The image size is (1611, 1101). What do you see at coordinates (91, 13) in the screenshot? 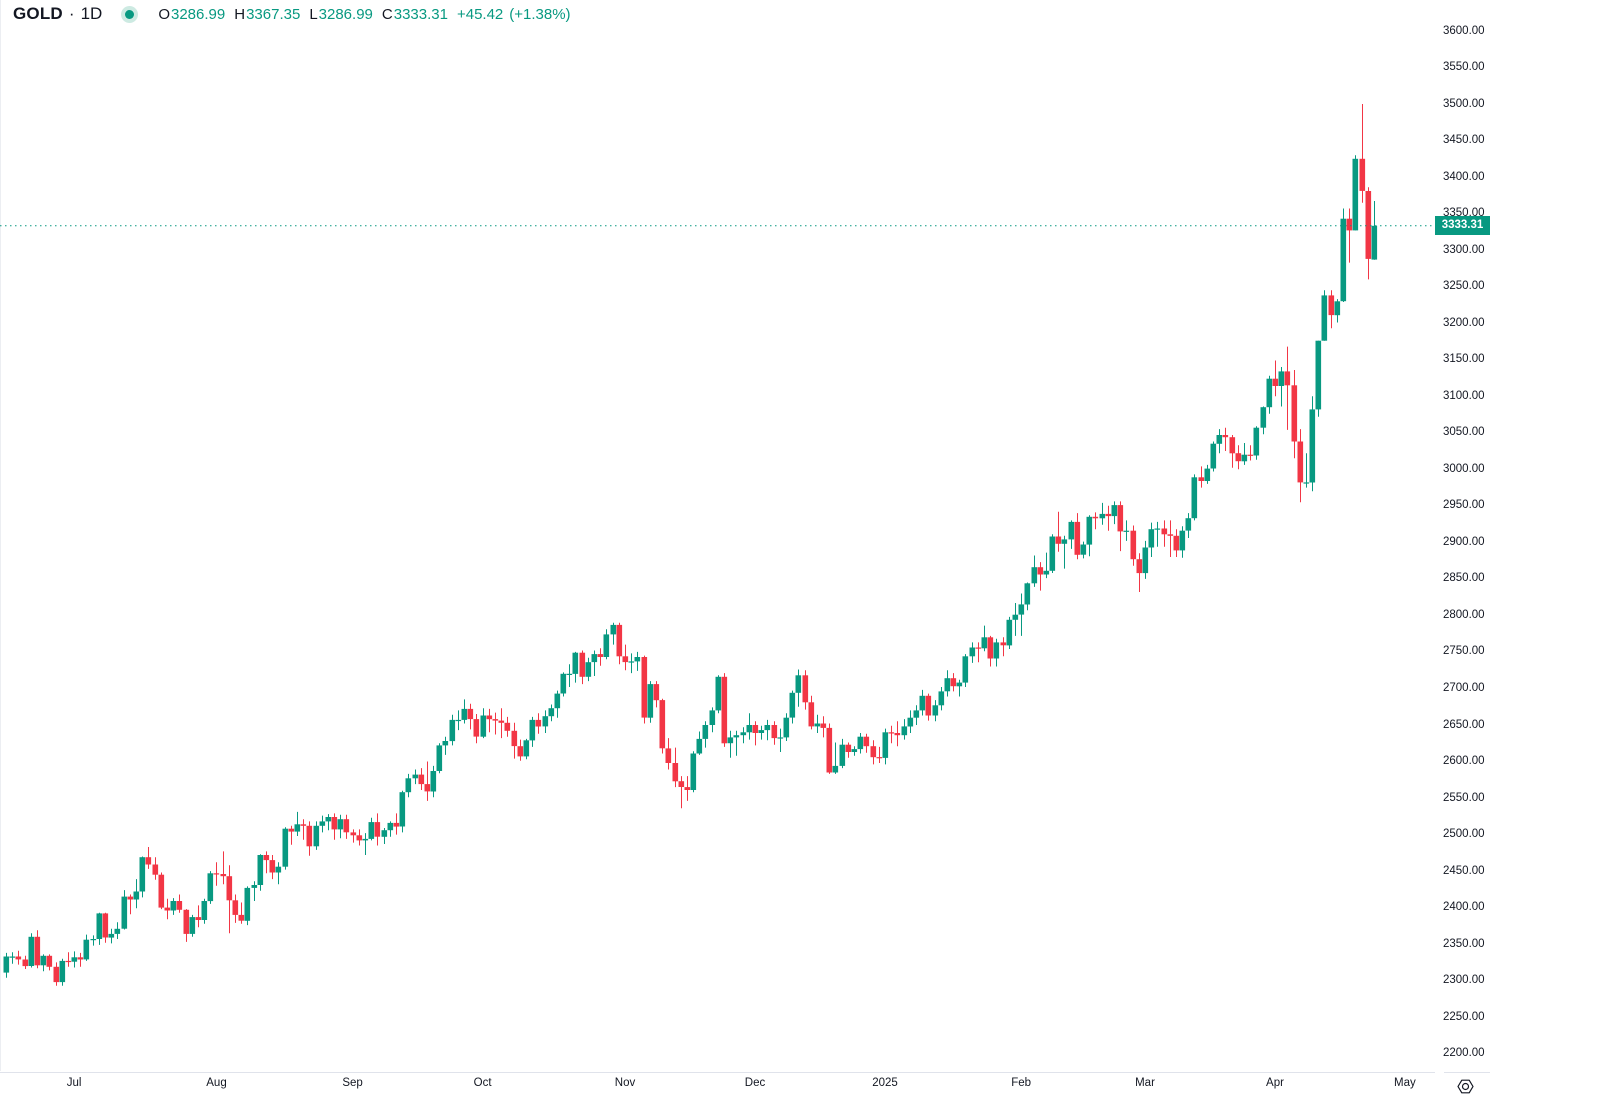
I see `symbol-timeframe: 1D` at bounding box center [91, 13].